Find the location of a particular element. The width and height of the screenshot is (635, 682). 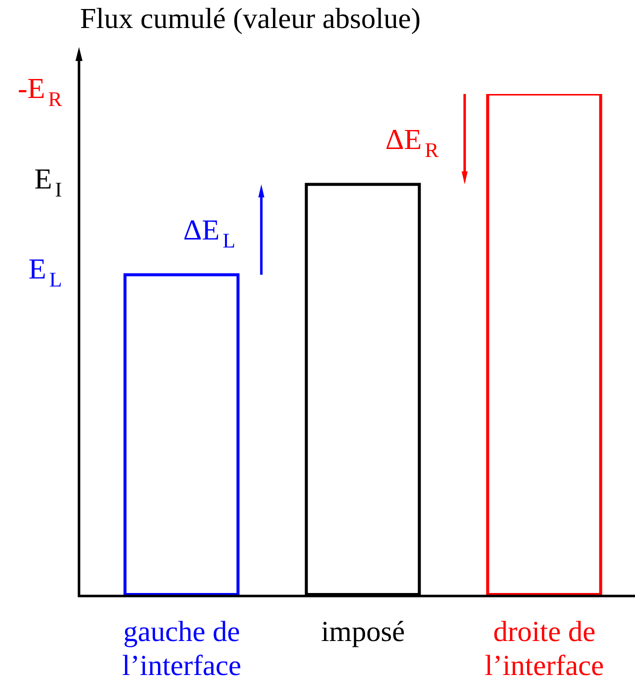

y-axis-title: Flux cumulé (valeur absolue) is located at coordinates (250, 19).